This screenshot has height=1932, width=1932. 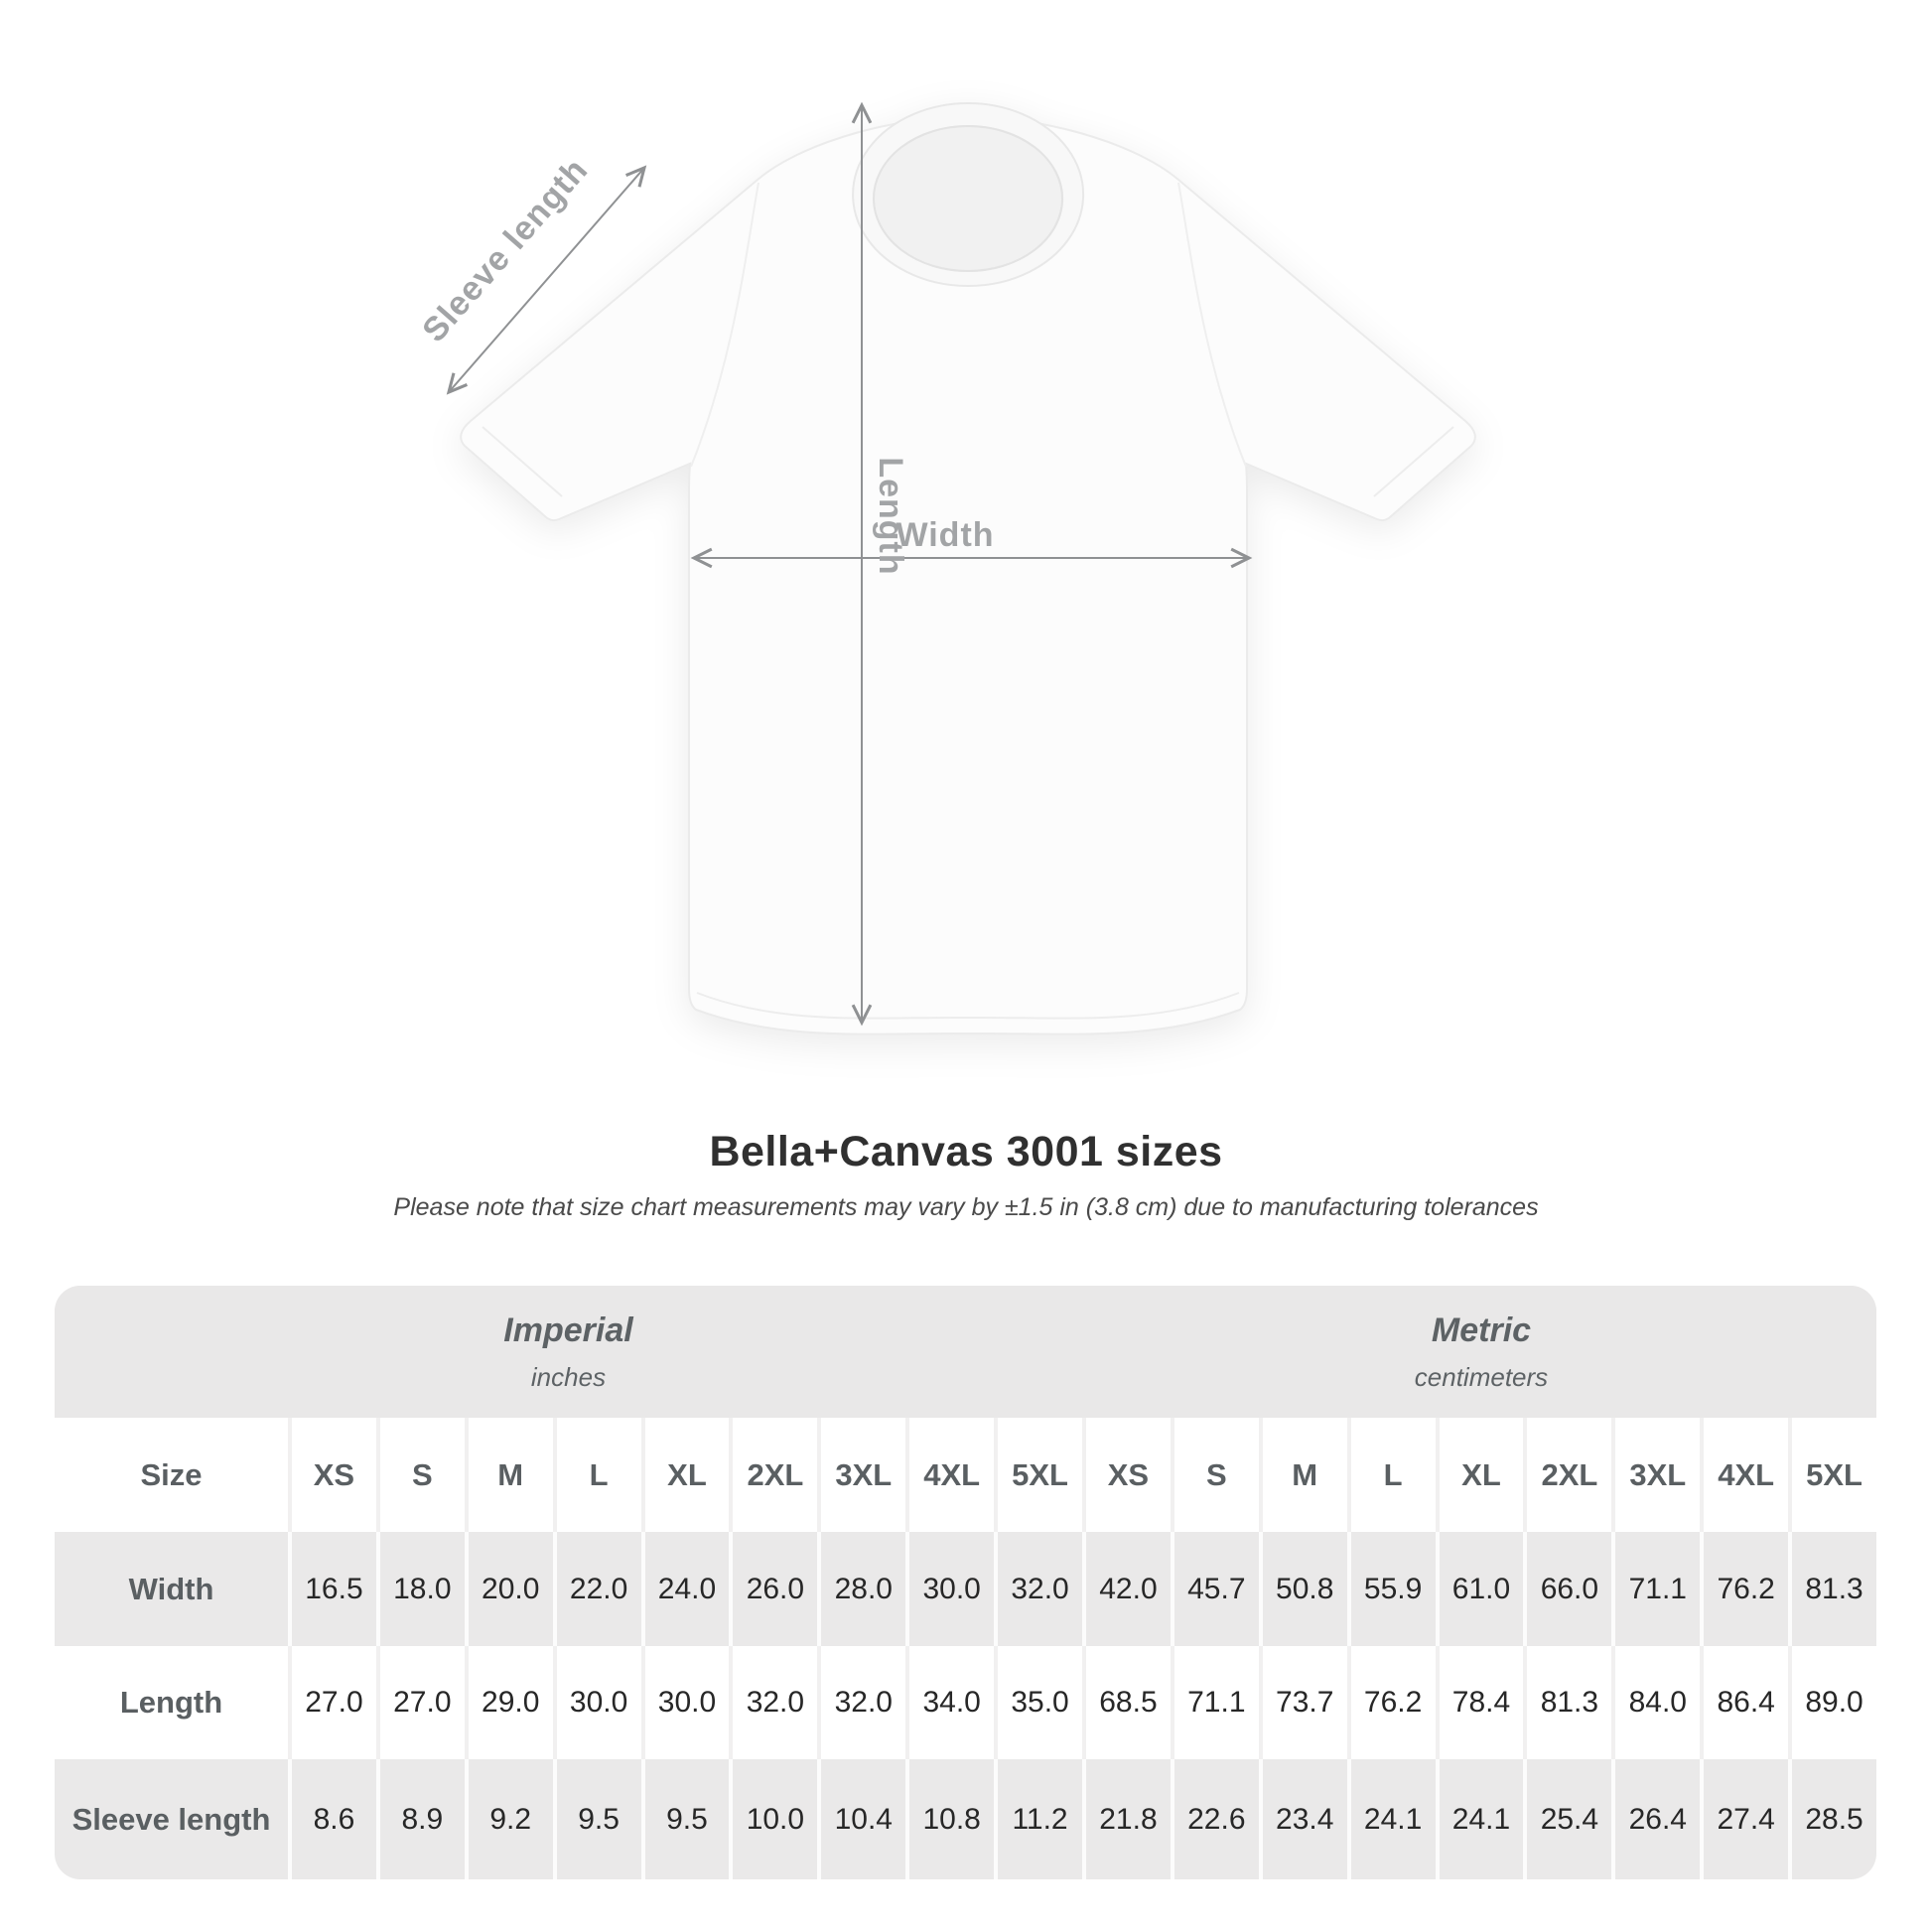 I want to click on width-metric-2xl: 66.0, so click(x=1570, y=1589).